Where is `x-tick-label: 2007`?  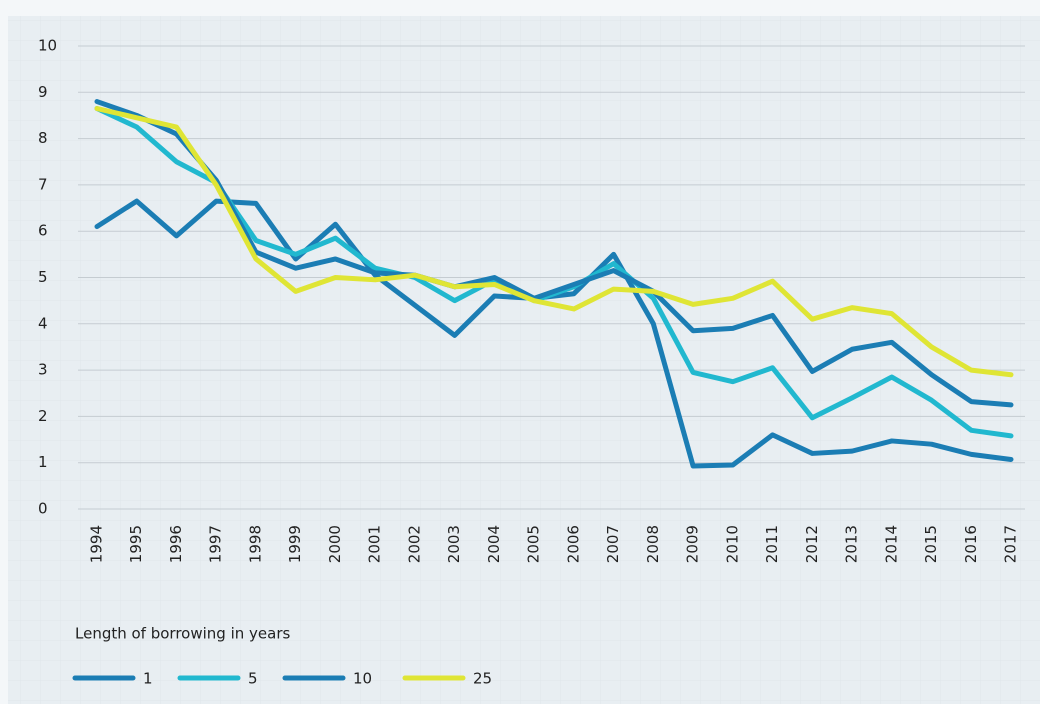 x-tick-label: 2007 is located at coordinates (613, 544).